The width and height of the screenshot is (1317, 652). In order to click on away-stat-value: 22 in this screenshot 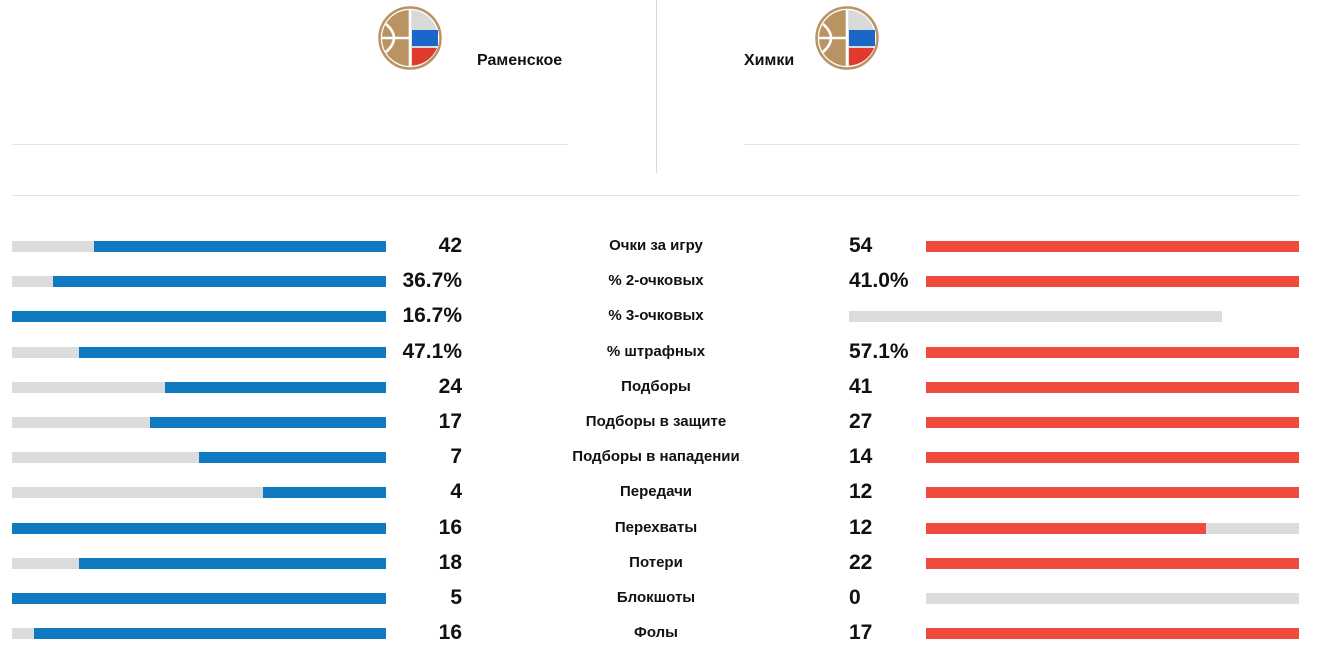, I will do `click(861, 562)`.